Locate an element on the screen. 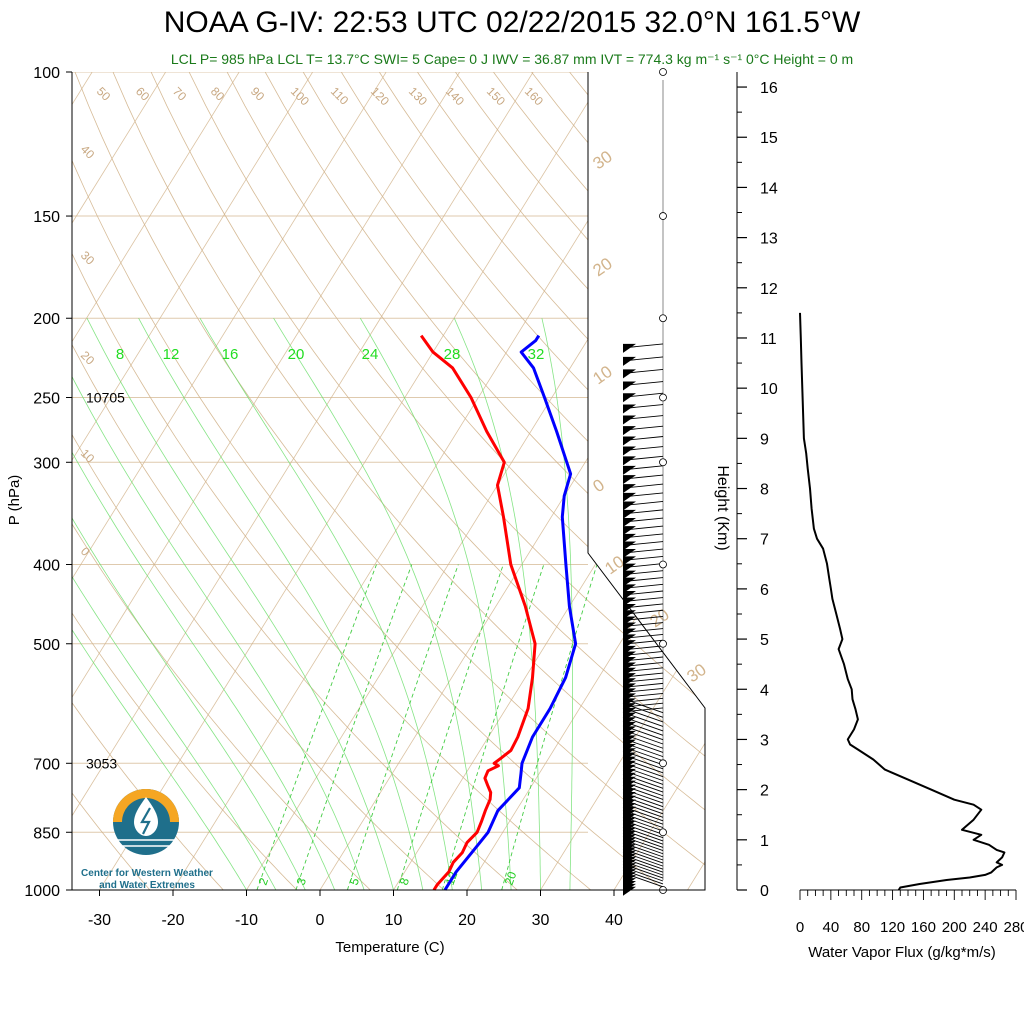 The image size is (1024, 1024). isotherm-label: 90 is located at coordinates (258, 94).